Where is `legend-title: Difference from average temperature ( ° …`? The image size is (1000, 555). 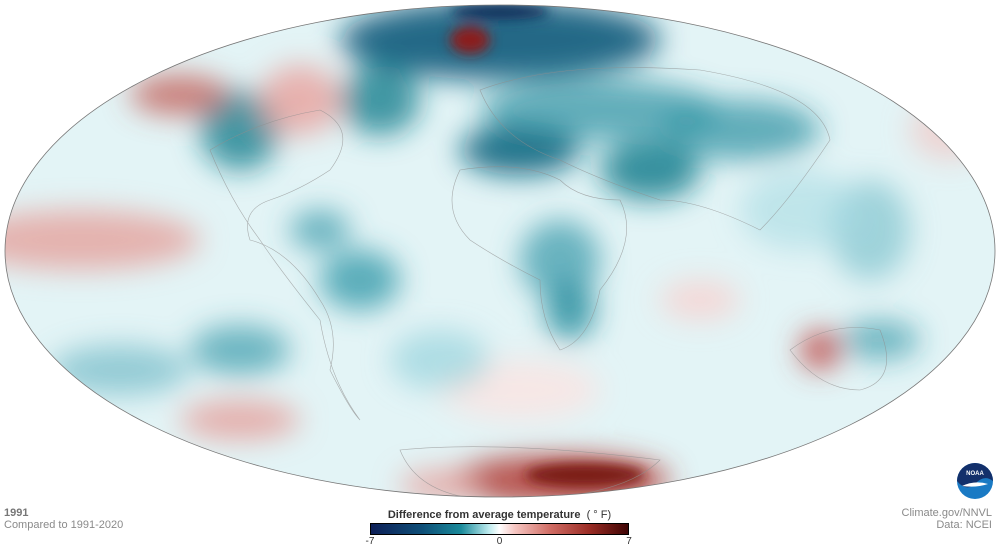
legend-title: Difference from average temperature ( ° … is located at coordinates (499, 515).